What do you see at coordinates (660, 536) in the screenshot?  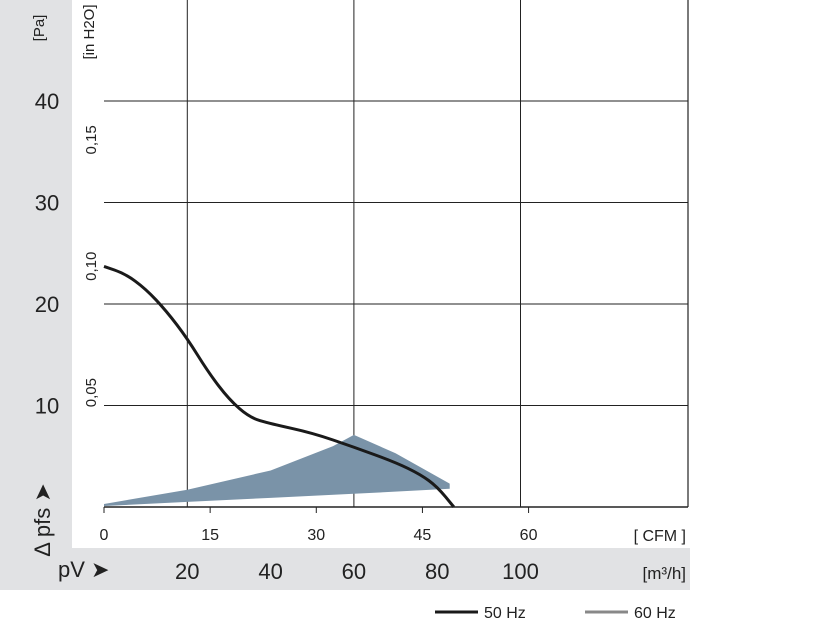 I see `x2-unit-label: [ CFM ]` at bounding box center [660, 536].